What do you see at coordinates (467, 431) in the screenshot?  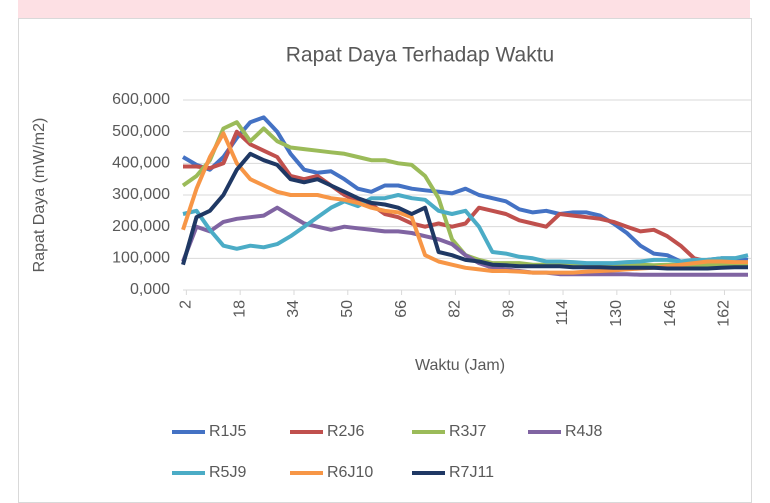 I see `legend-label: R3J7` at bounding box center [467, 431].